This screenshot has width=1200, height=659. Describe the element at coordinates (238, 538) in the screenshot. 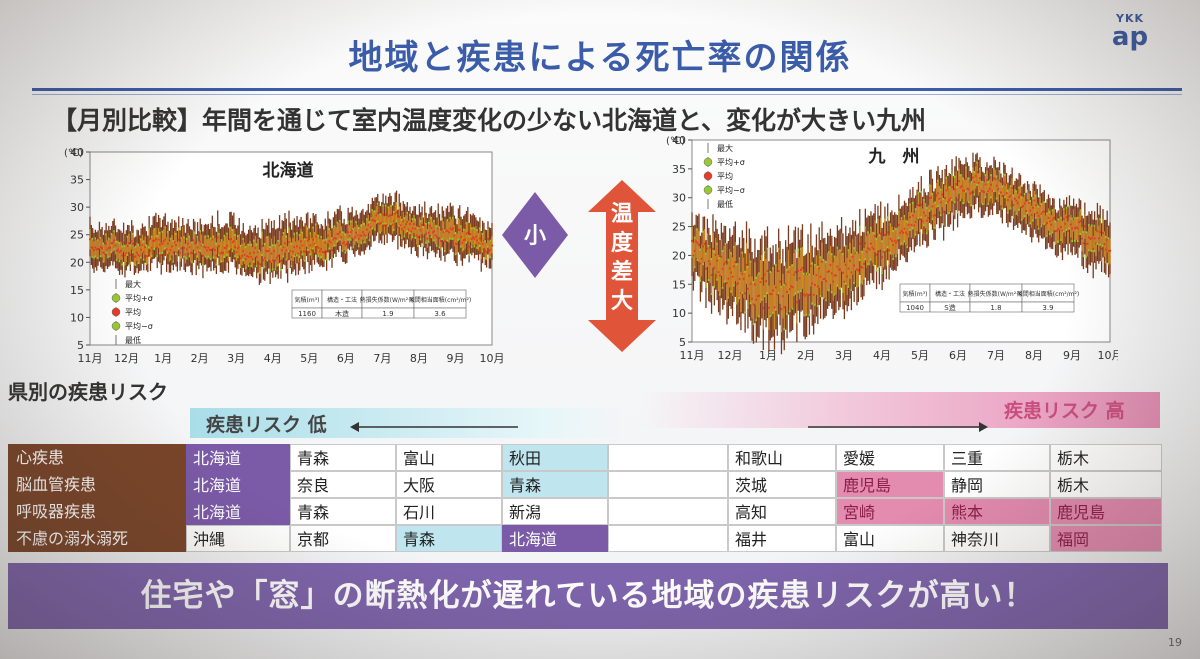

I see `low-risk-prefecture: 沖縄` at that location.